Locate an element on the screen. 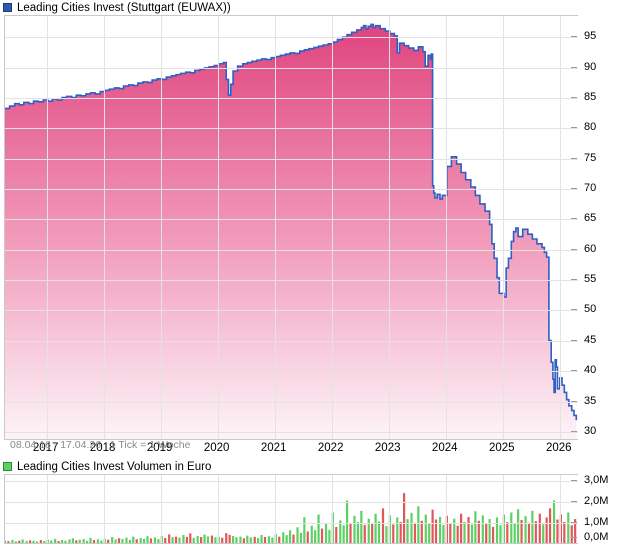 The height and width of the screenshot is (546, 620). x-axis-tick-2017: 2017 is located at coordinates (45, 448).